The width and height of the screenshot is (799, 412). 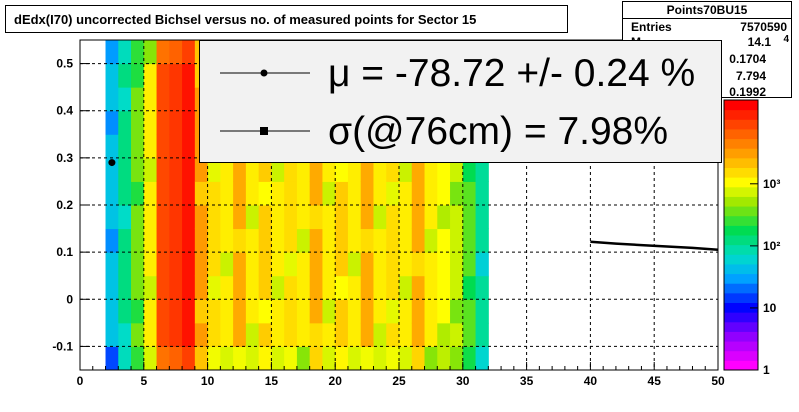 I want to click on x-tick-label: 20, so click(x=336, y=381).